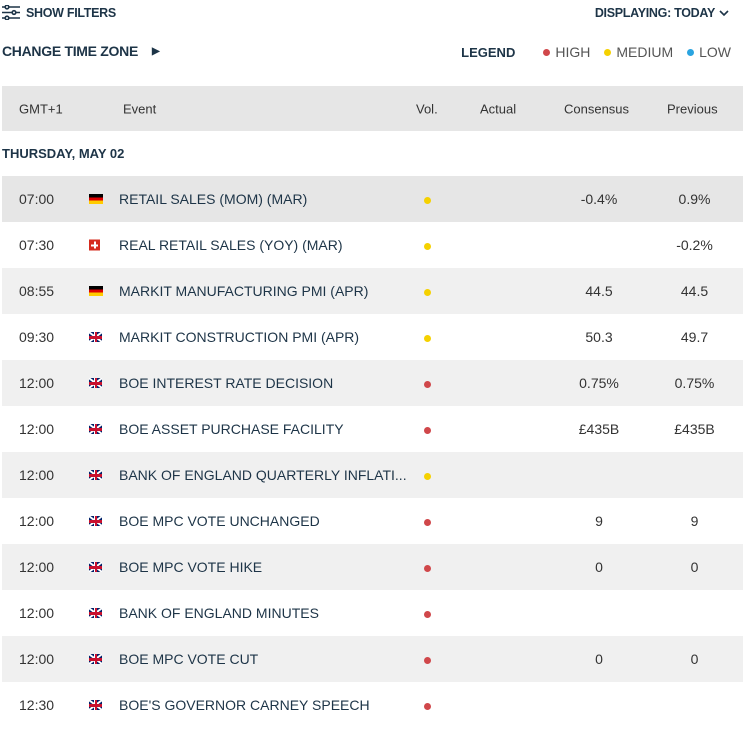 Image resolution: width=743 pixels, height=729 pixels. I want to click on legend-high: HIGH, so click(566, 52).